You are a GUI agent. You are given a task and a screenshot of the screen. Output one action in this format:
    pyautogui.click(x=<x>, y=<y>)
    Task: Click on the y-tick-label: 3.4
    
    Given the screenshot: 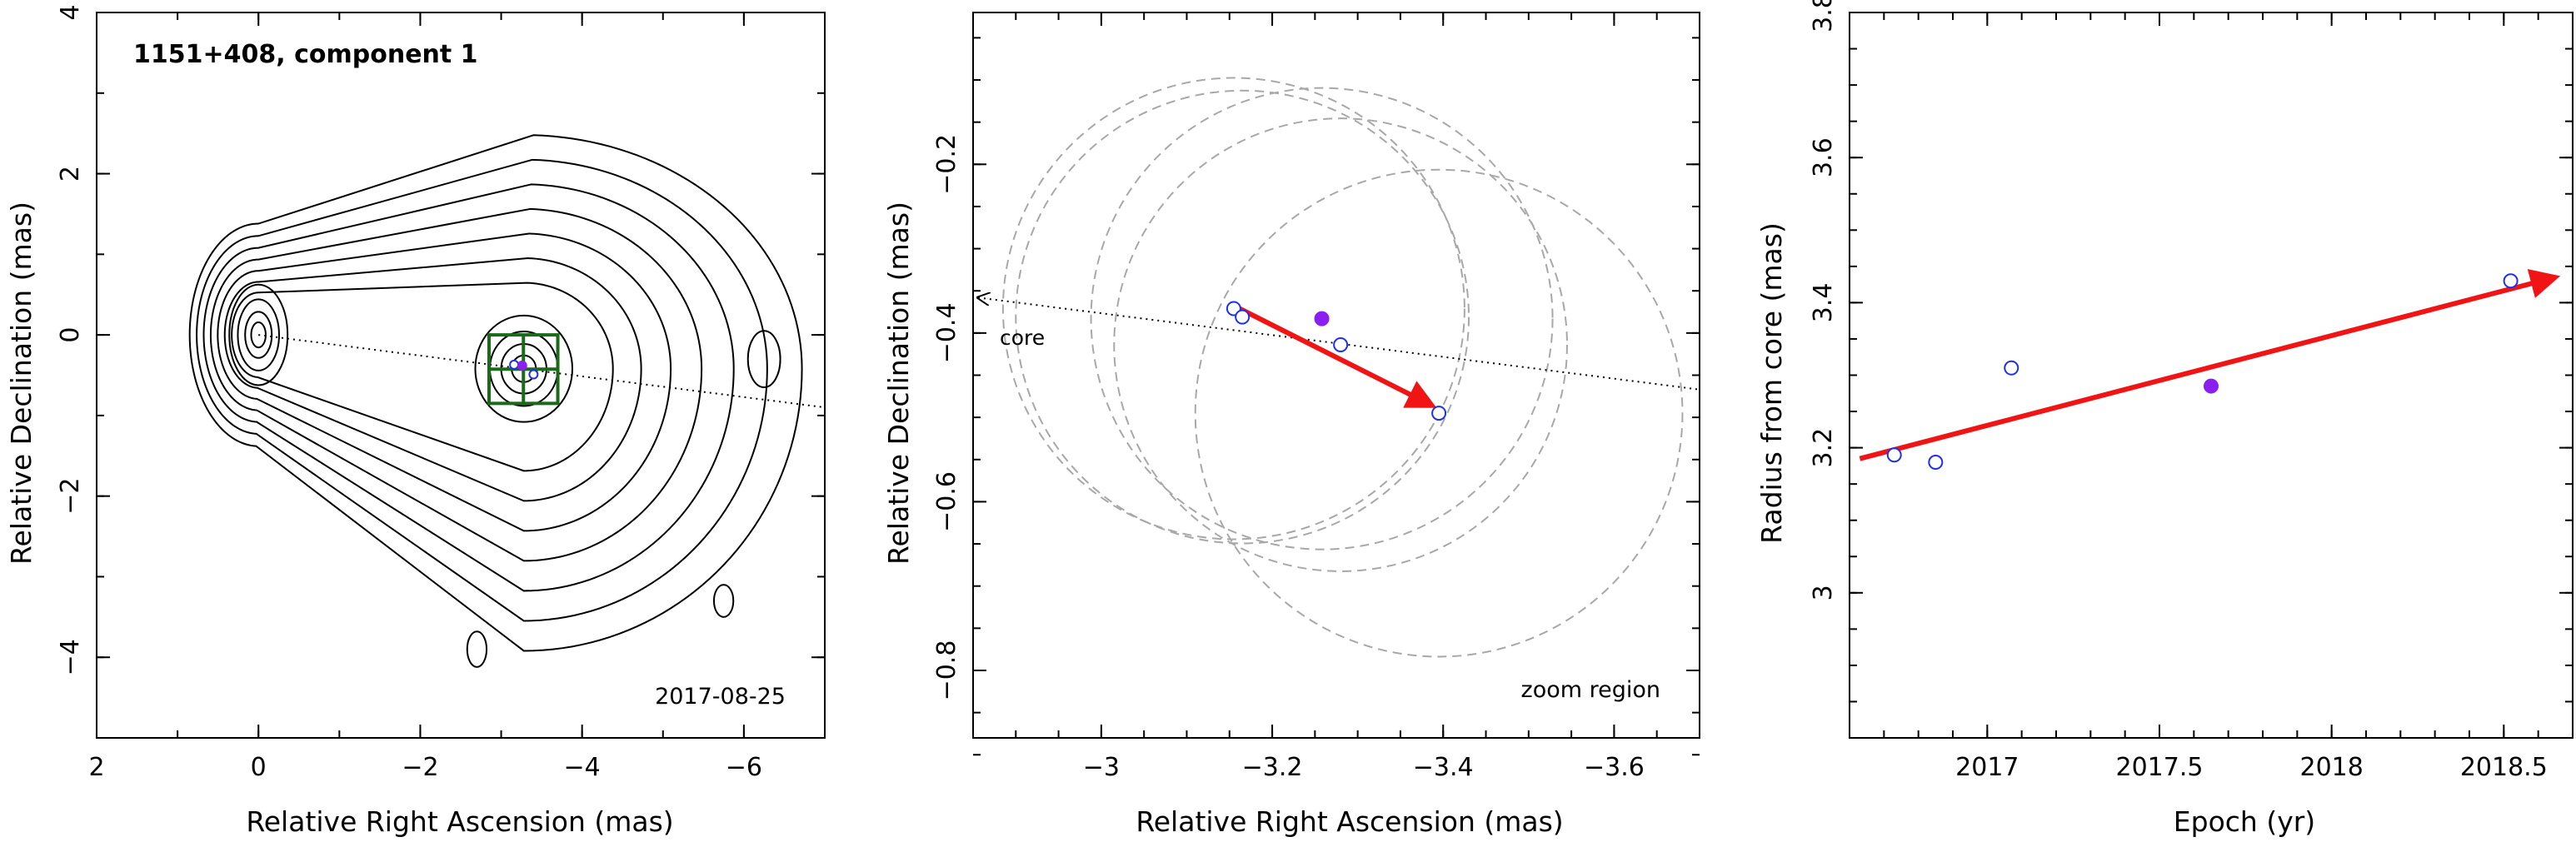 What is the action you would take?
    pyautogui.click(x=1823, y=303)
    